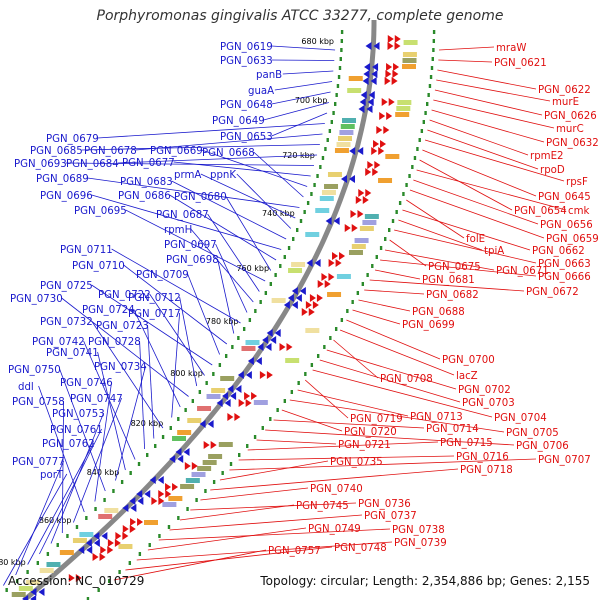 This screenshot has width=600, height=600. What do you see at coordinates (482, 457) in the screenshot?
I see `gene-label-forward: PGN_0716` at bounding box center [482, 457].